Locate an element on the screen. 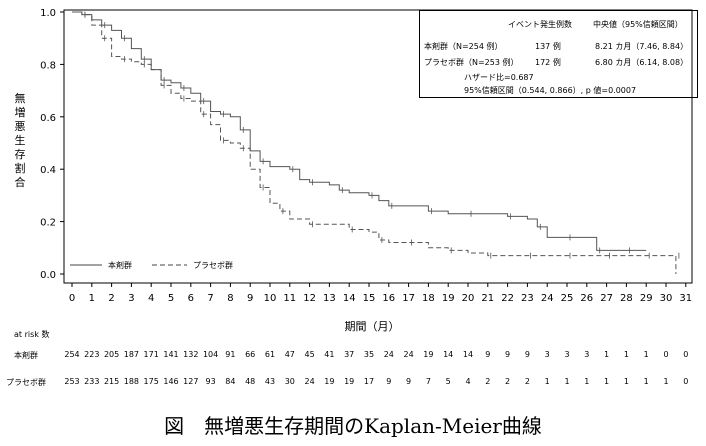 Image resolution: width=706 pixels, height=446 pixels. stats-group-placebo: プラセボ群（N=253 例） is located at coordinates (471, 62).